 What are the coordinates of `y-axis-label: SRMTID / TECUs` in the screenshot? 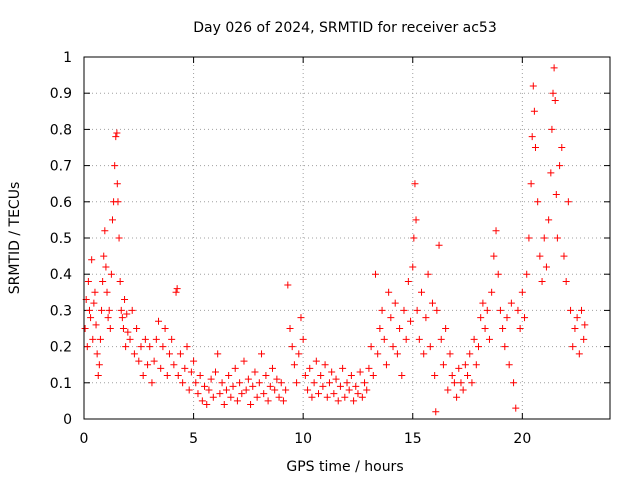 It's located at (15, 238).